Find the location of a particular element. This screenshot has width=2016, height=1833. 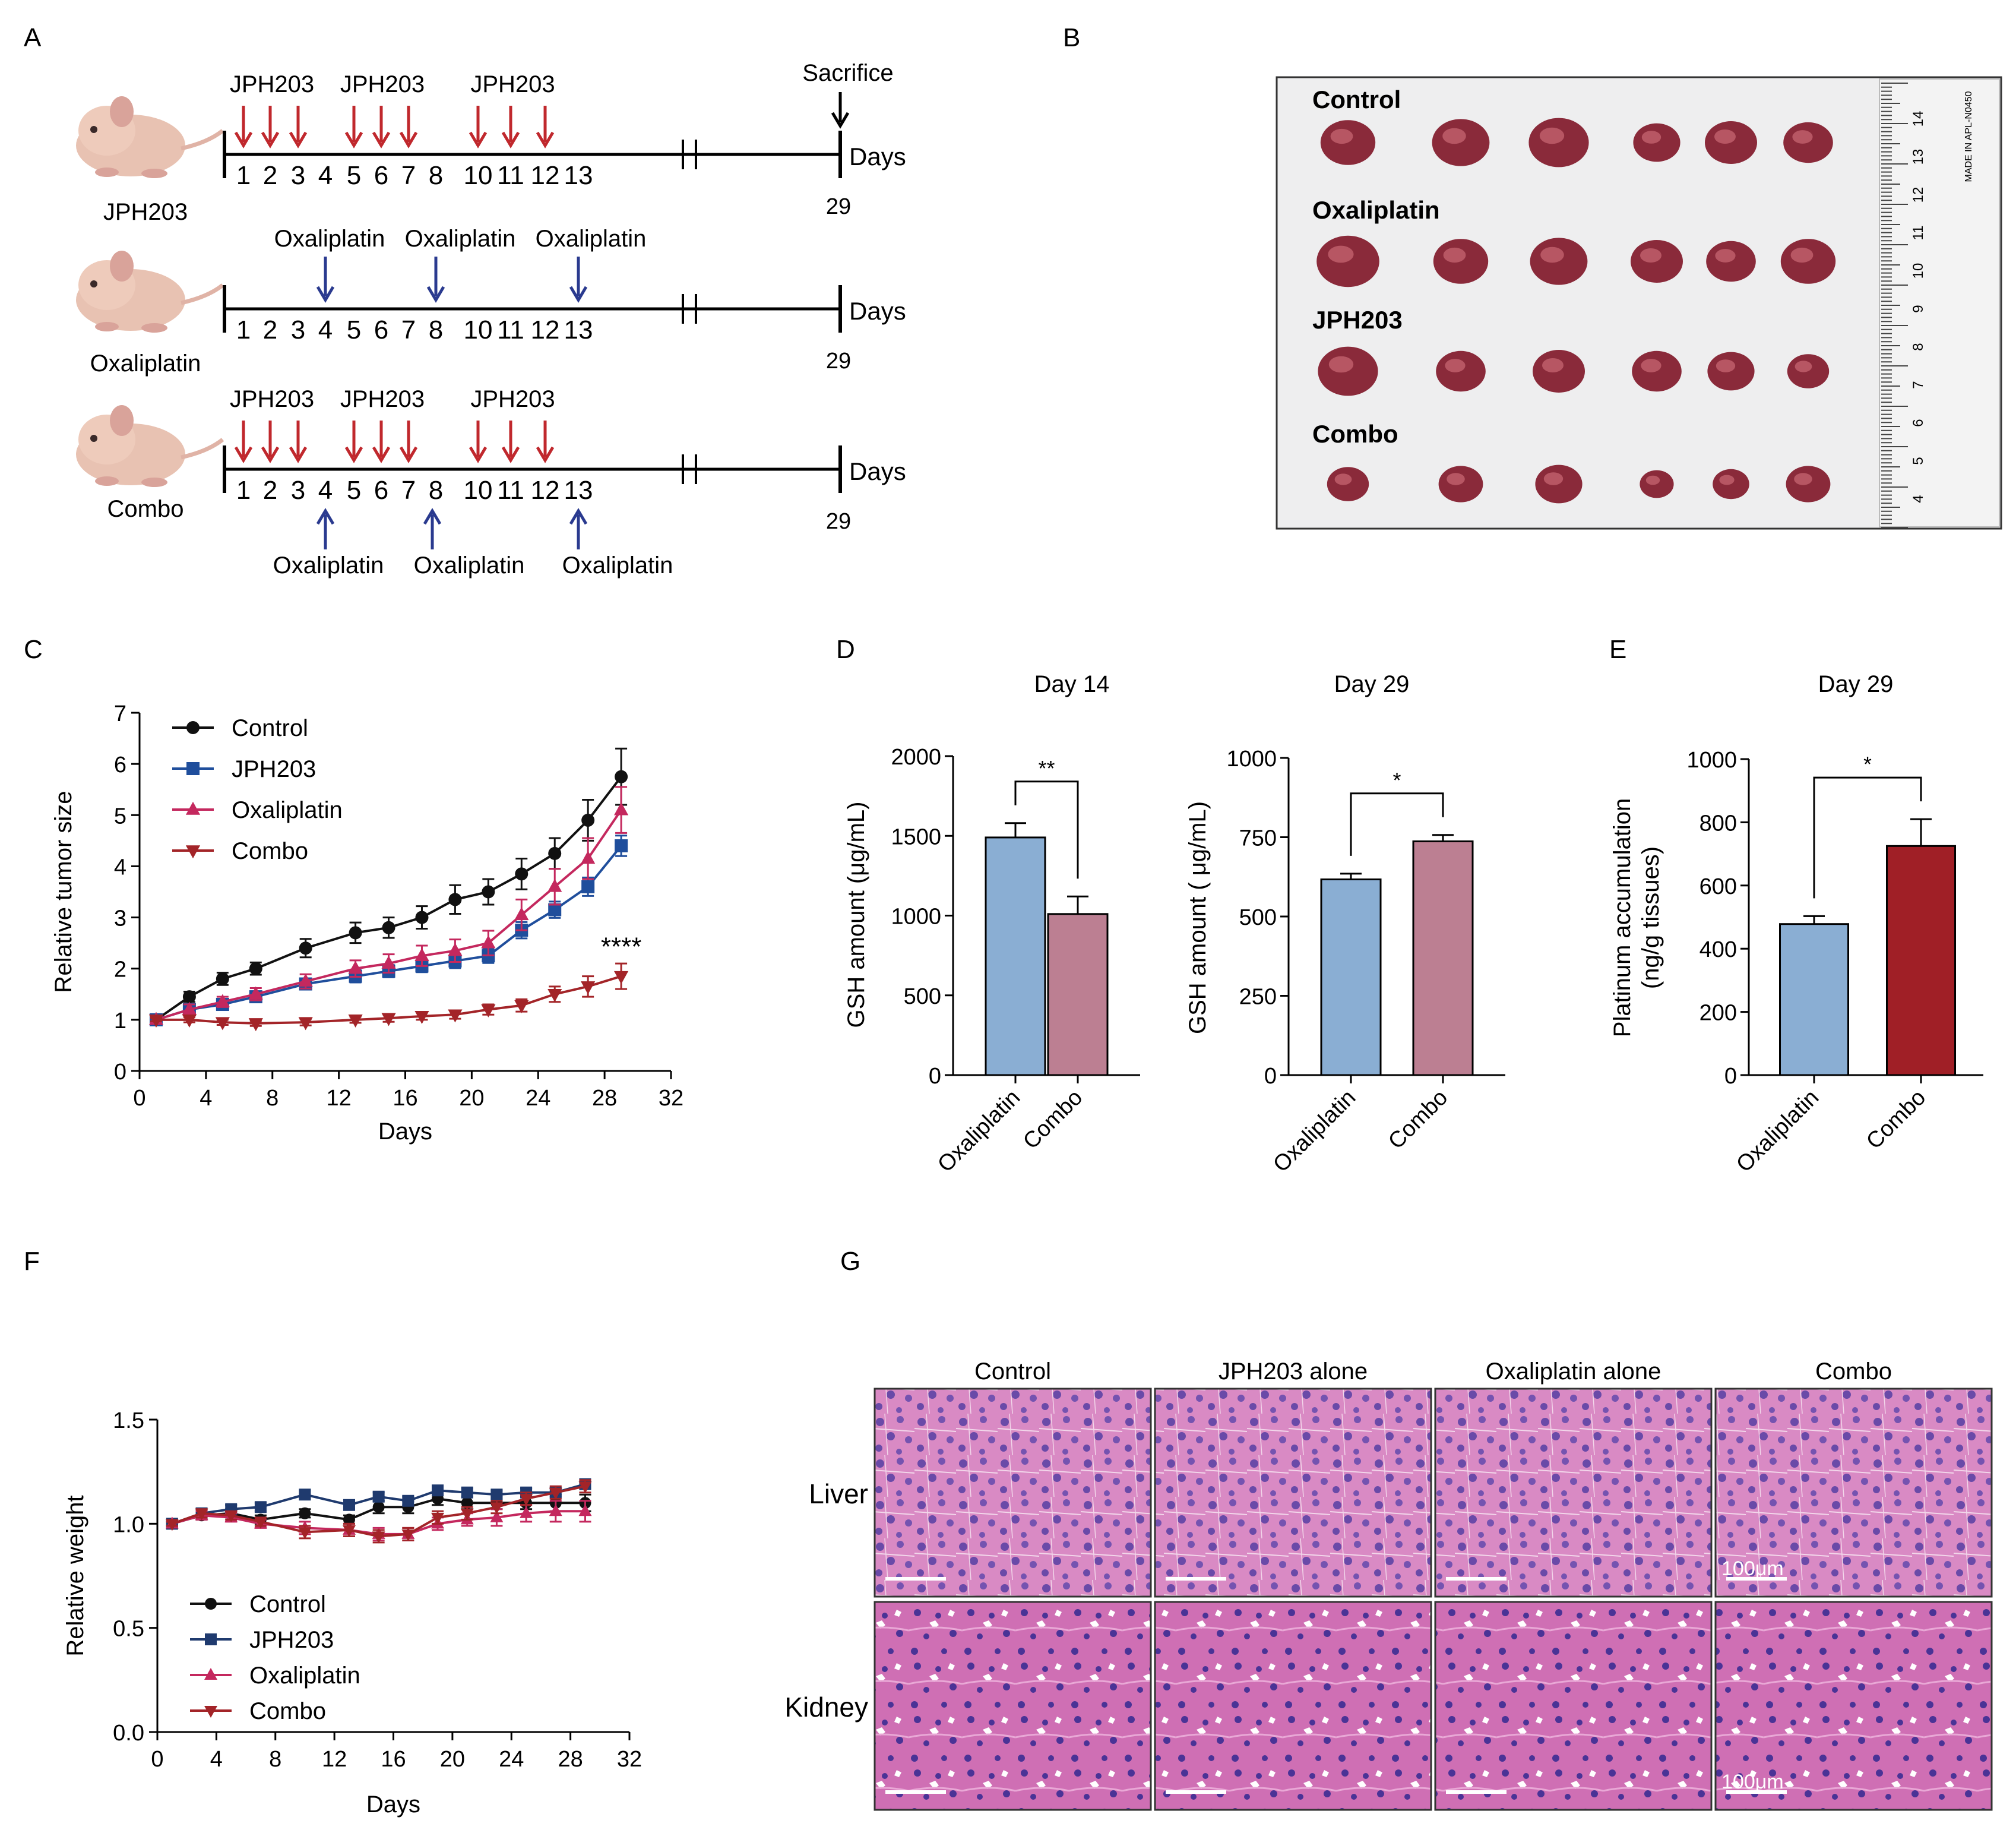

days-axis-label: Days is located at coordinates (877, 471).